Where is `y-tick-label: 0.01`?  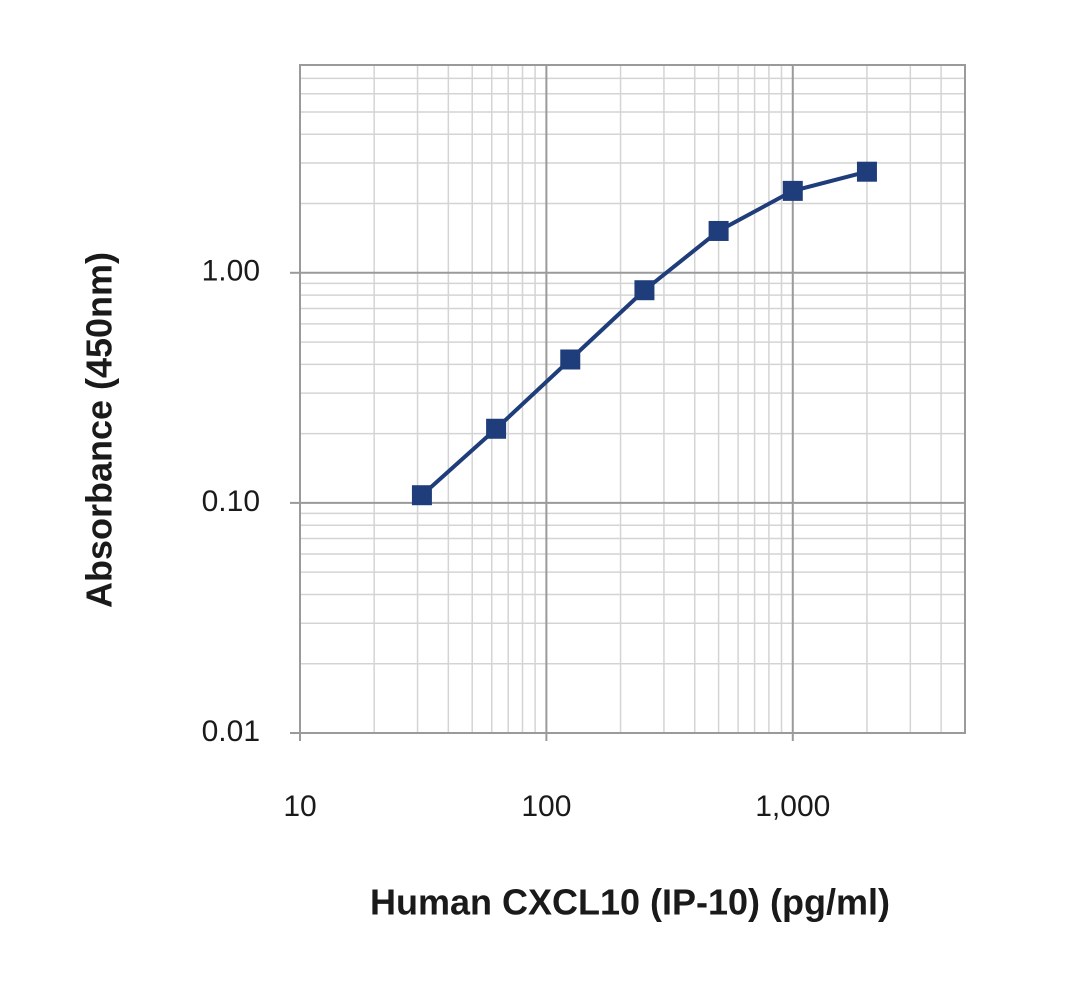 y-tick-label: 0.01 is located at coordinates (231, 731).